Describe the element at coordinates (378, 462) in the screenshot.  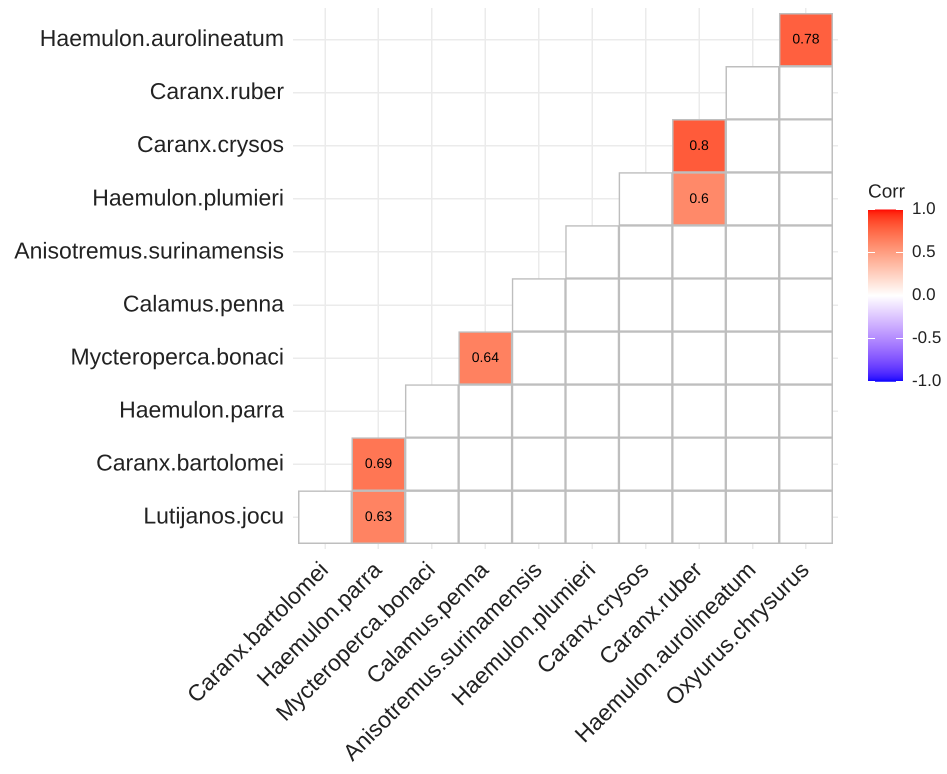
I see `data-label: 0.69` at that location.